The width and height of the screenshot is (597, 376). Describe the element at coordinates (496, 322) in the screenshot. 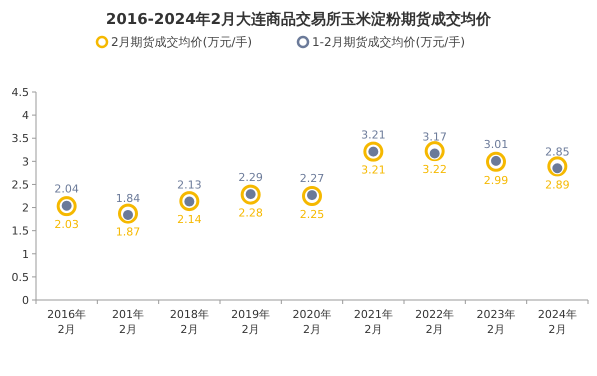

I see `x-tick-label: 2023年 2月` at that location.